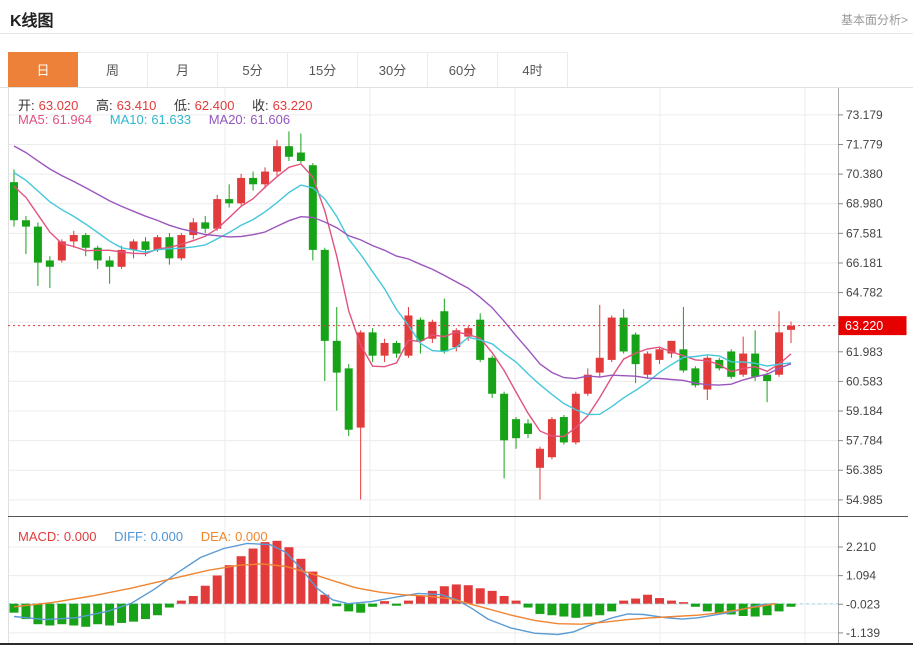  Describe the element at coordinates (292, 105) in the screenshot. I see `close-value: 63.220` at that location.